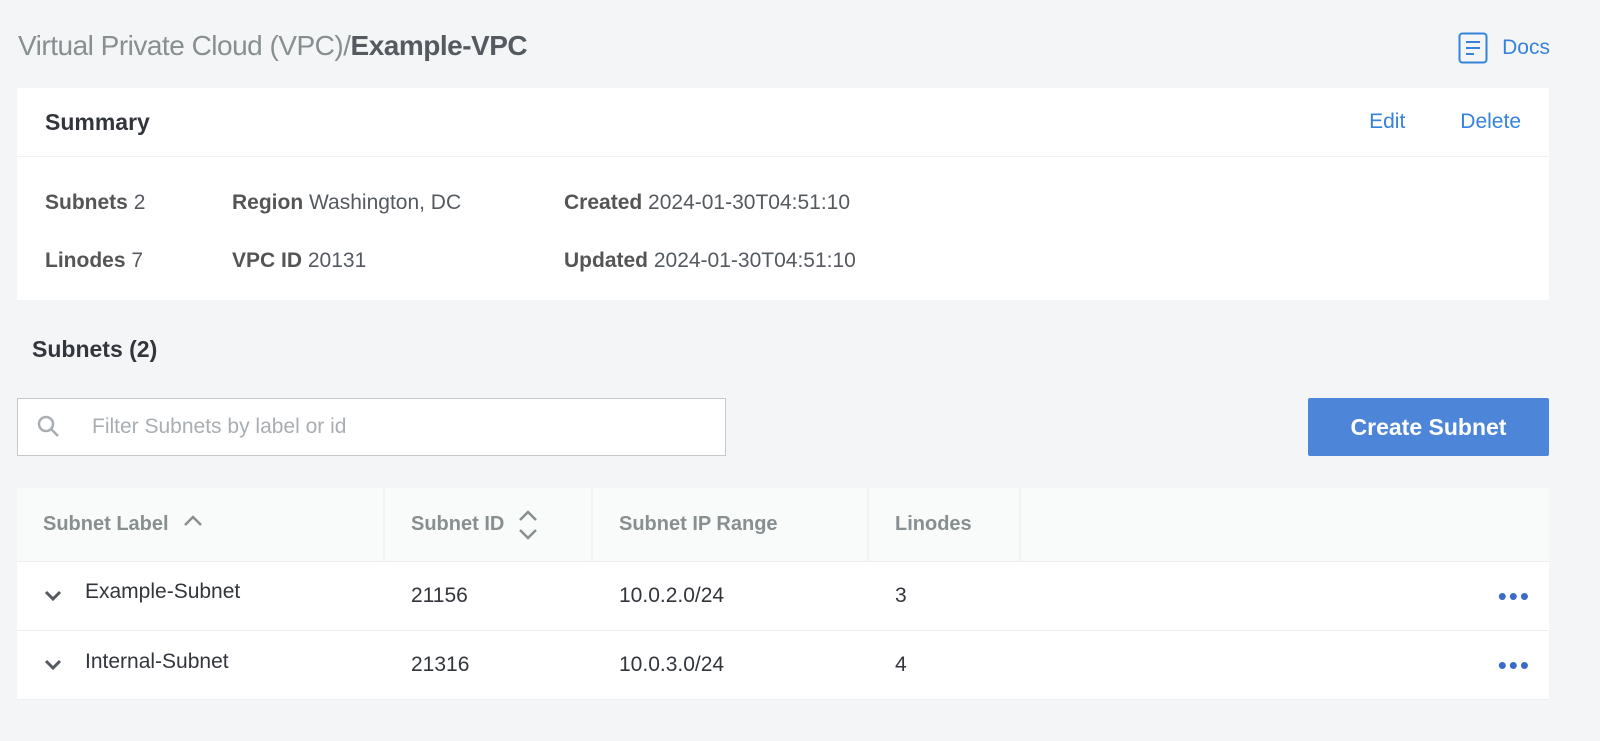 The height and width of the screenshot is (741, 1600). I want to click on sort-ascending-icon, so click(192, 520).